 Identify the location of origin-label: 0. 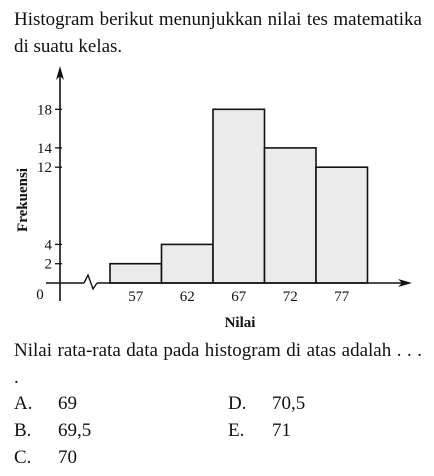
(40, 295).